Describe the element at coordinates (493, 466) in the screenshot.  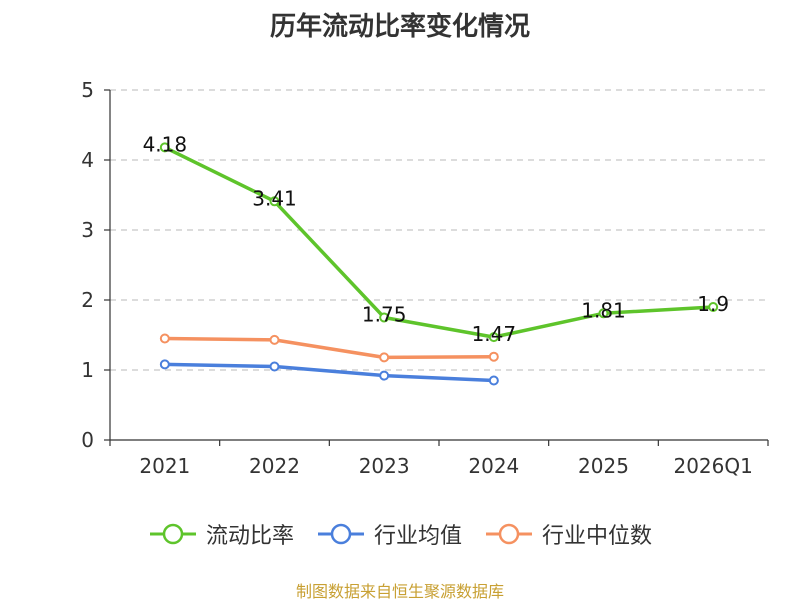
I see `x-tick-label: 2024` at that location.